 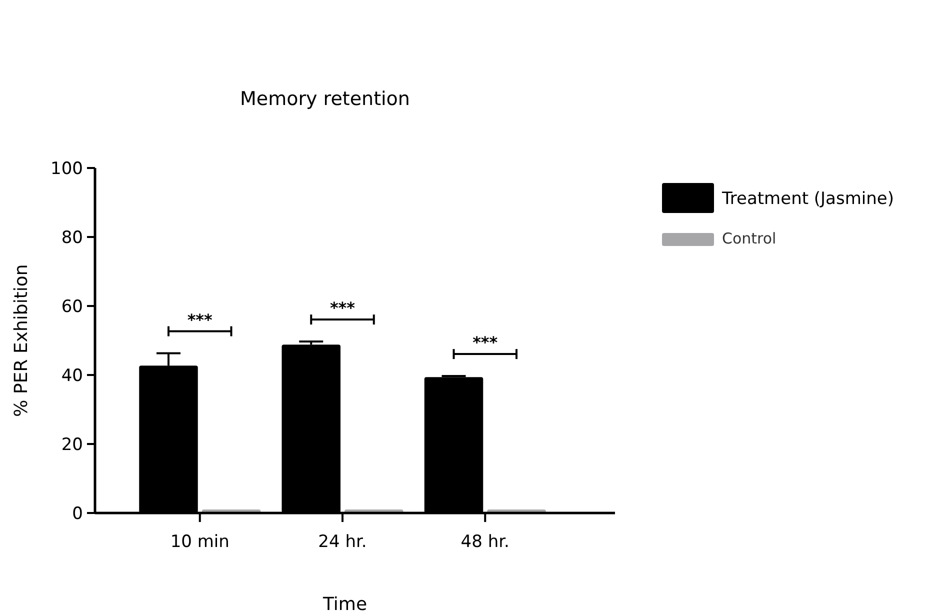 I want to click on x-tick-label: 24 hr., so click(x=342, y=542).